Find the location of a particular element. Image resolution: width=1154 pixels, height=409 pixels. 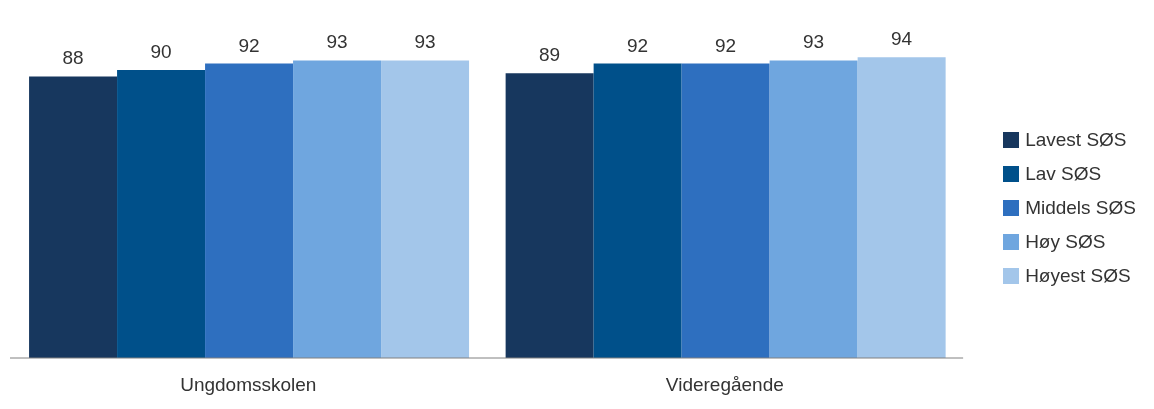

legend-label: Lavest SØS is located at coordinates (1076, 140).